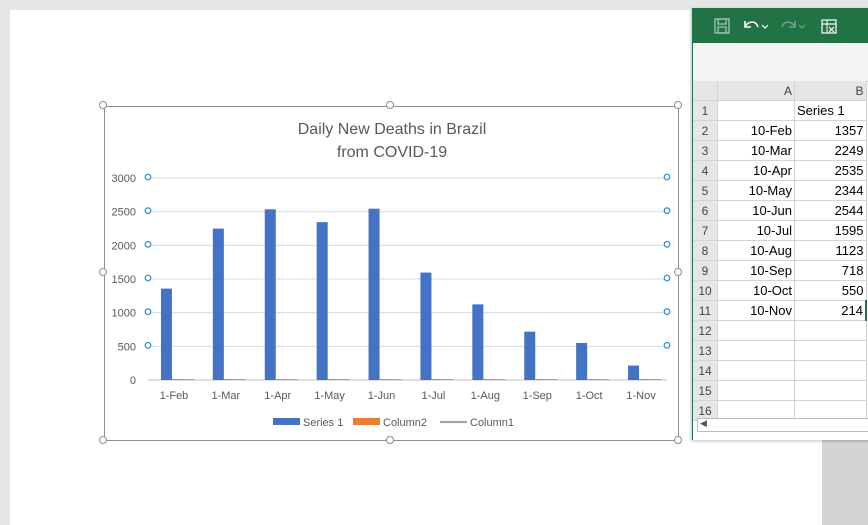 This screenshot has width=868, height=525. I want to click on row-header: 12, so click(705, 330).